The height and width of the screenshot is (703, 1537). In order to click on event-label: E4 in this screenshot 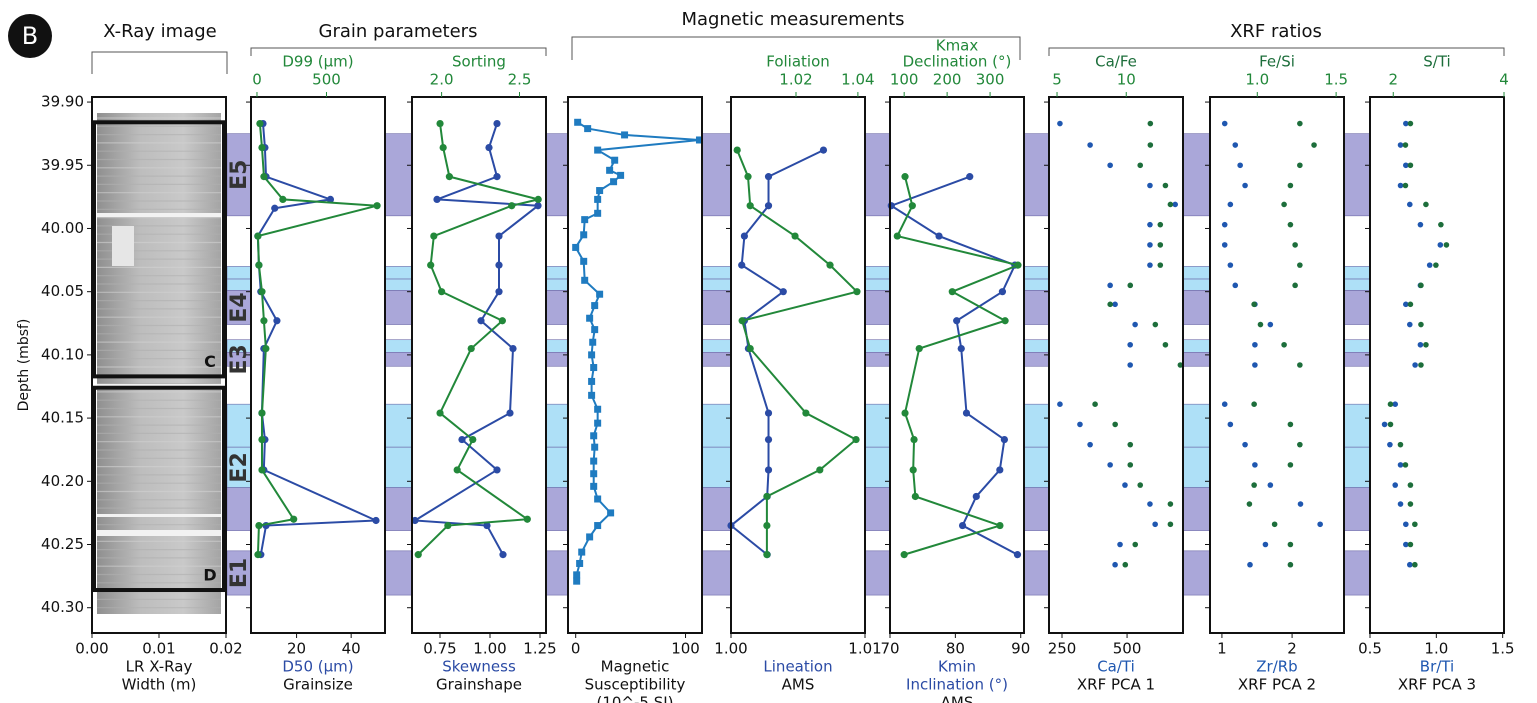, I will do `click(239, 307)`.